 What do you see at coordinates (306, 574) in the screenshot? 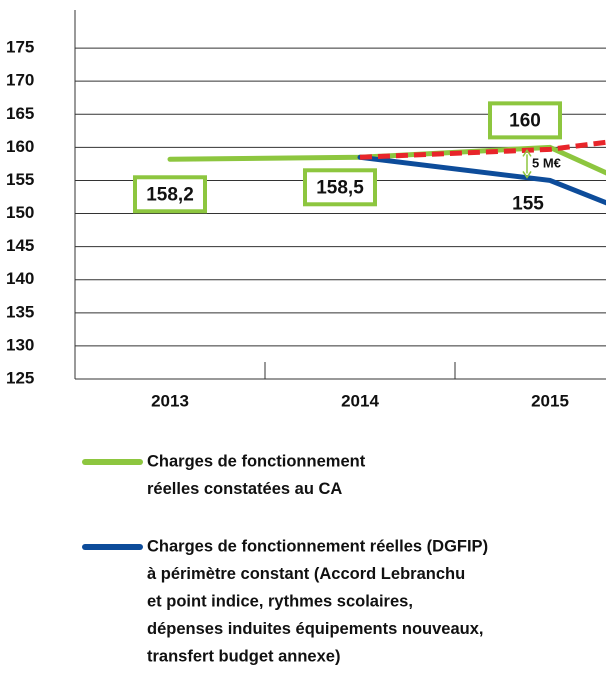
I see `legend-label: à périmètre constant (Accord Lebranchu` at bounding box center [306, 574].